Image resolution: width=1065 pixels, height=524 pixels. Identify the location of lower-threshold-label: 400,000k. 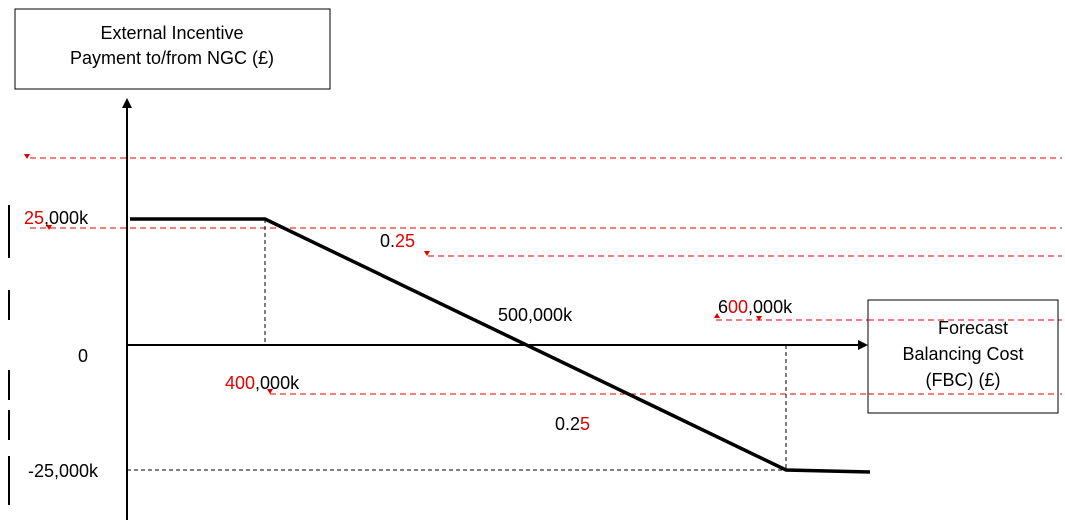
(262, 383).